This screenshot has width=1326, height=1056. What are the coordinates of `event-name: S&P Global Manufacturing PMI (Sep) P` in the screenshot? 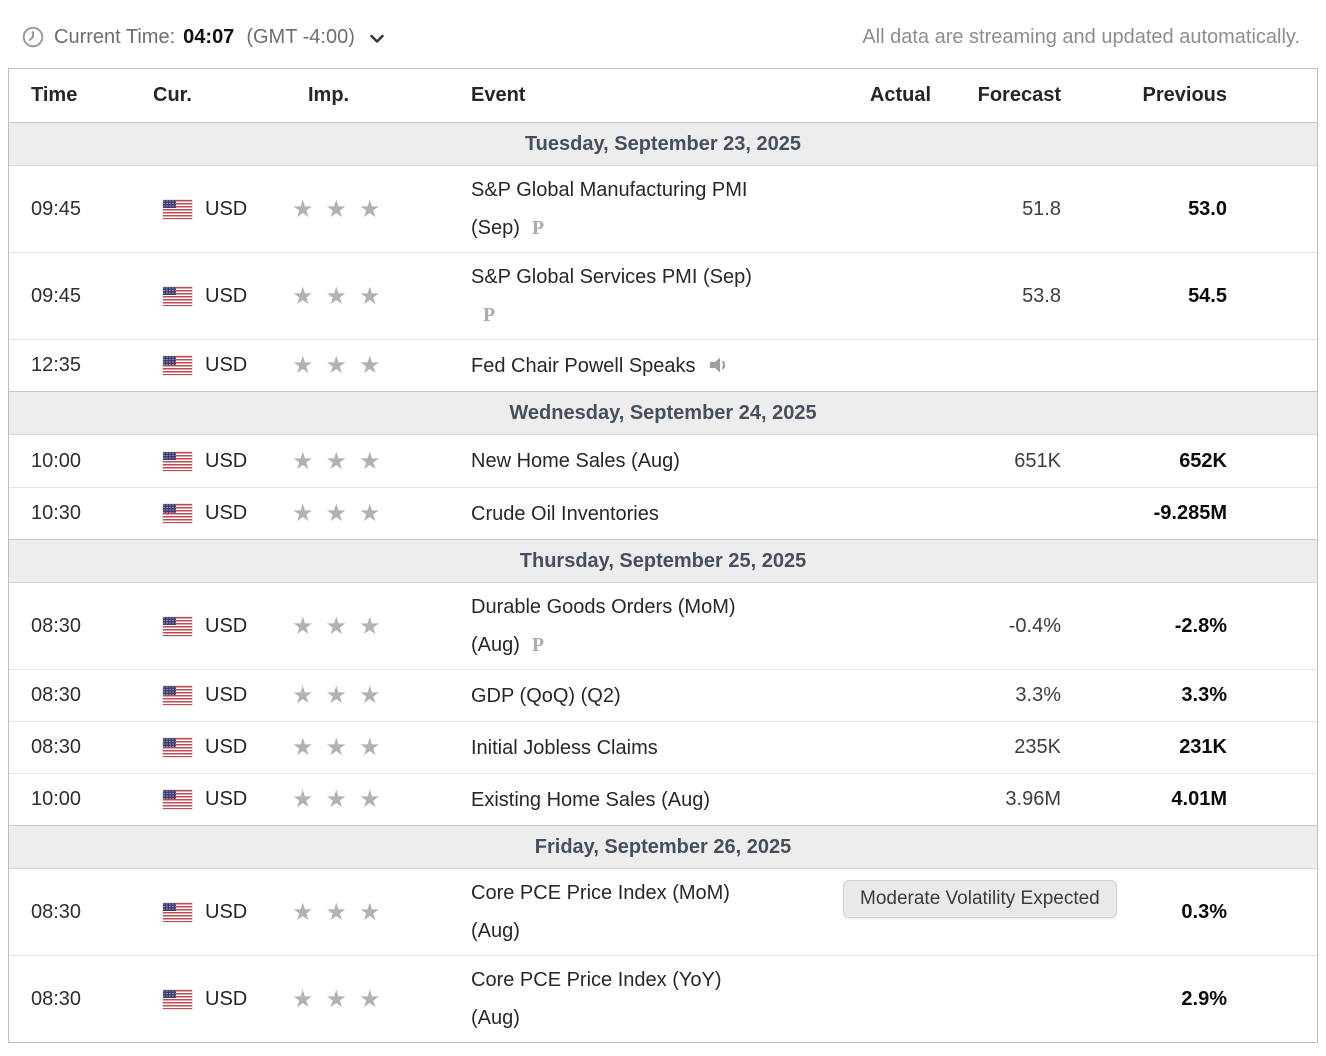 It's located at (643, 209).